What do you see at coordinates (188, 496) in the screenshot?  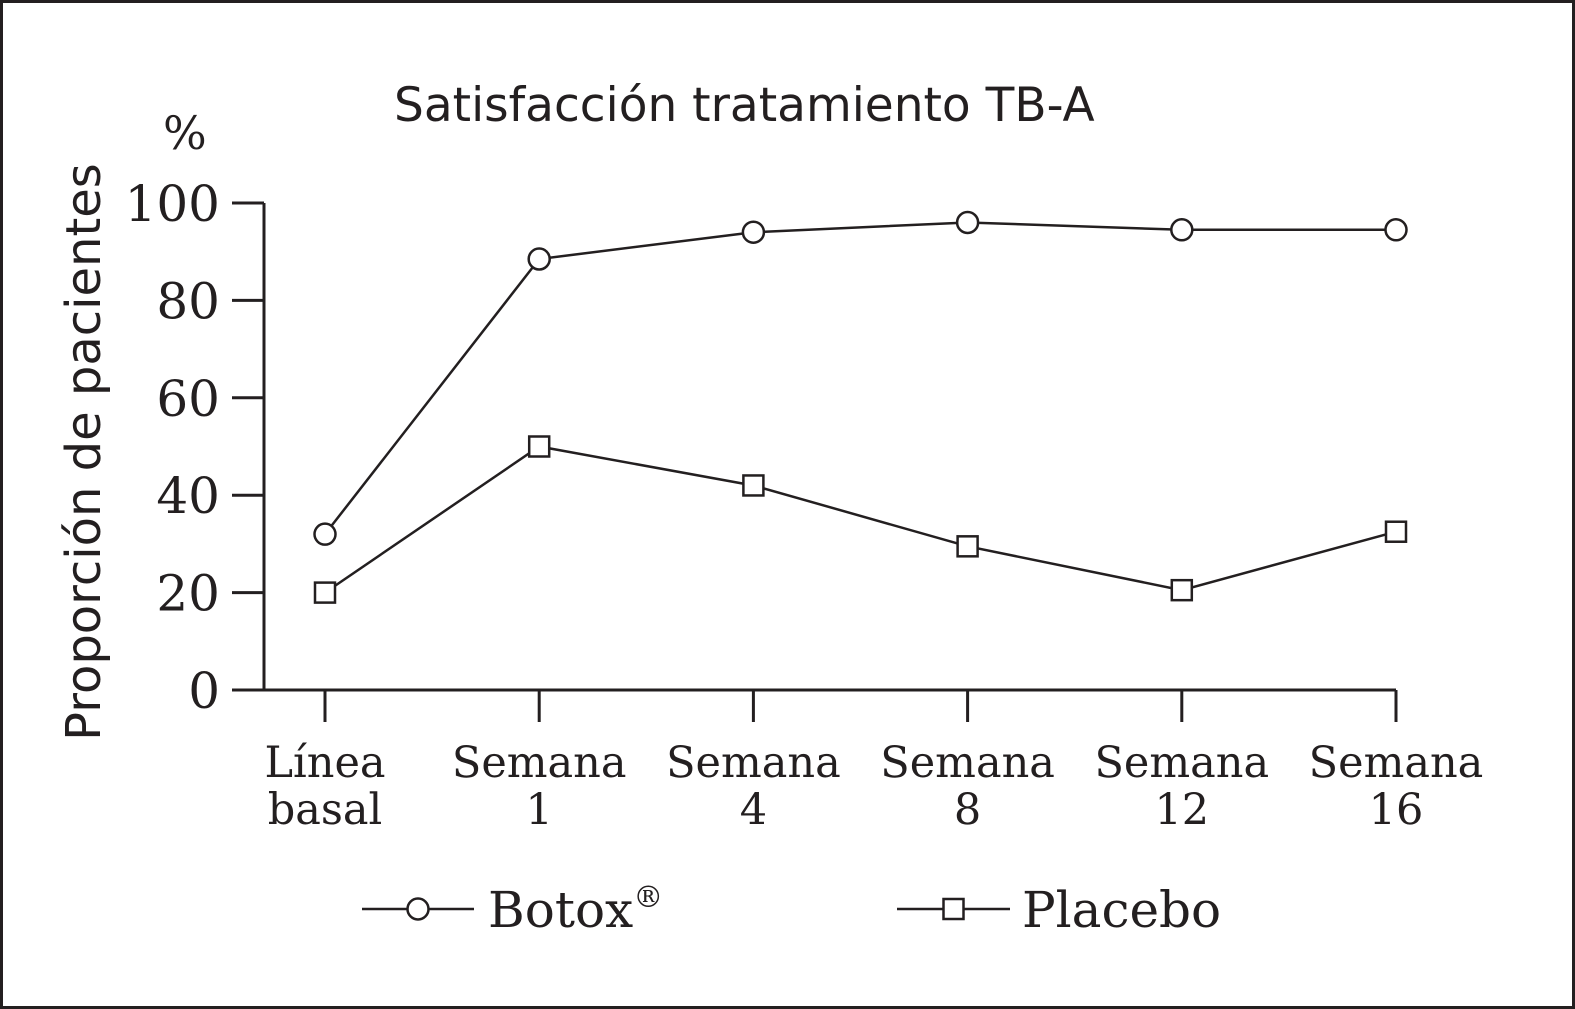 I see `y-tick-label: 40` at bounding box center [188, 496].